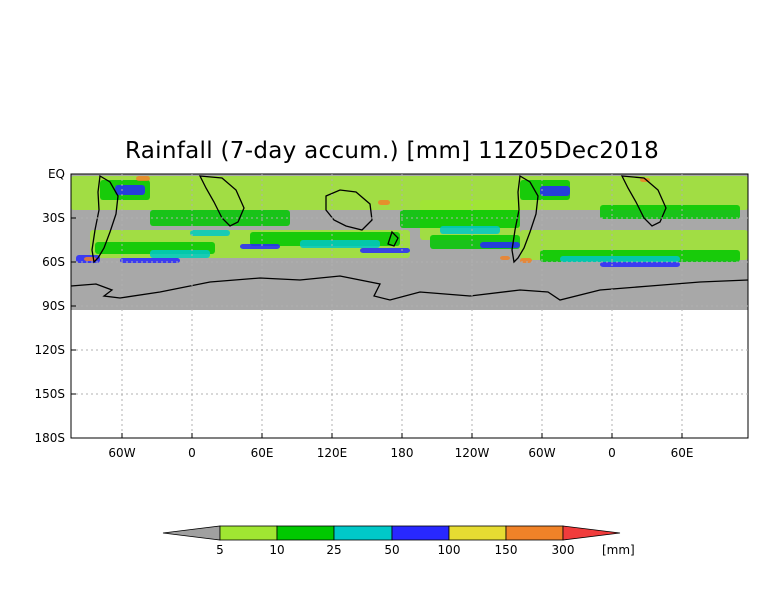 This screenshot has height=612, width=784. Describe the element at coordinates (53, 262) in the screenshot. I see `y-axis-label: 60S` at that location.